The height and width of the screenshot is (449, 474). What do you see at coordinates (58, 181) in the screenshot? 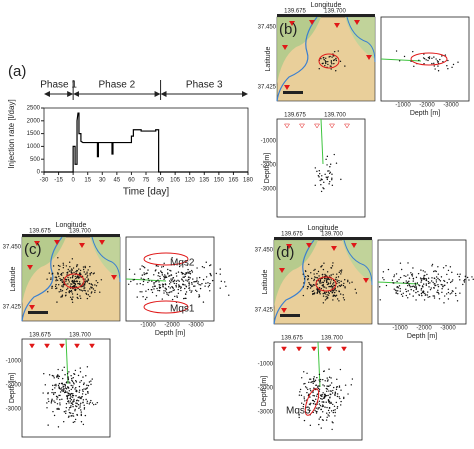
I see `x-tick-label: -15` at bounding box center [58, 181].